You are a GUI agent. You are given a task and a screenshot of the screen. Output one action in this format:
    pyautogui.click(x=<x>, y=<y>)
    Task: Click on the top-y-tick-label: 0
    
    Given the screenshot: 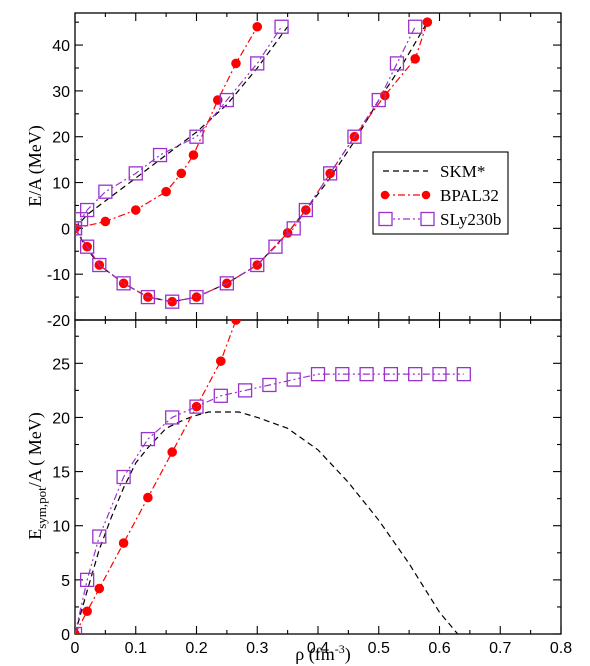 What is the action you would take?
    pyautogui.click(x=65, y=229)
    